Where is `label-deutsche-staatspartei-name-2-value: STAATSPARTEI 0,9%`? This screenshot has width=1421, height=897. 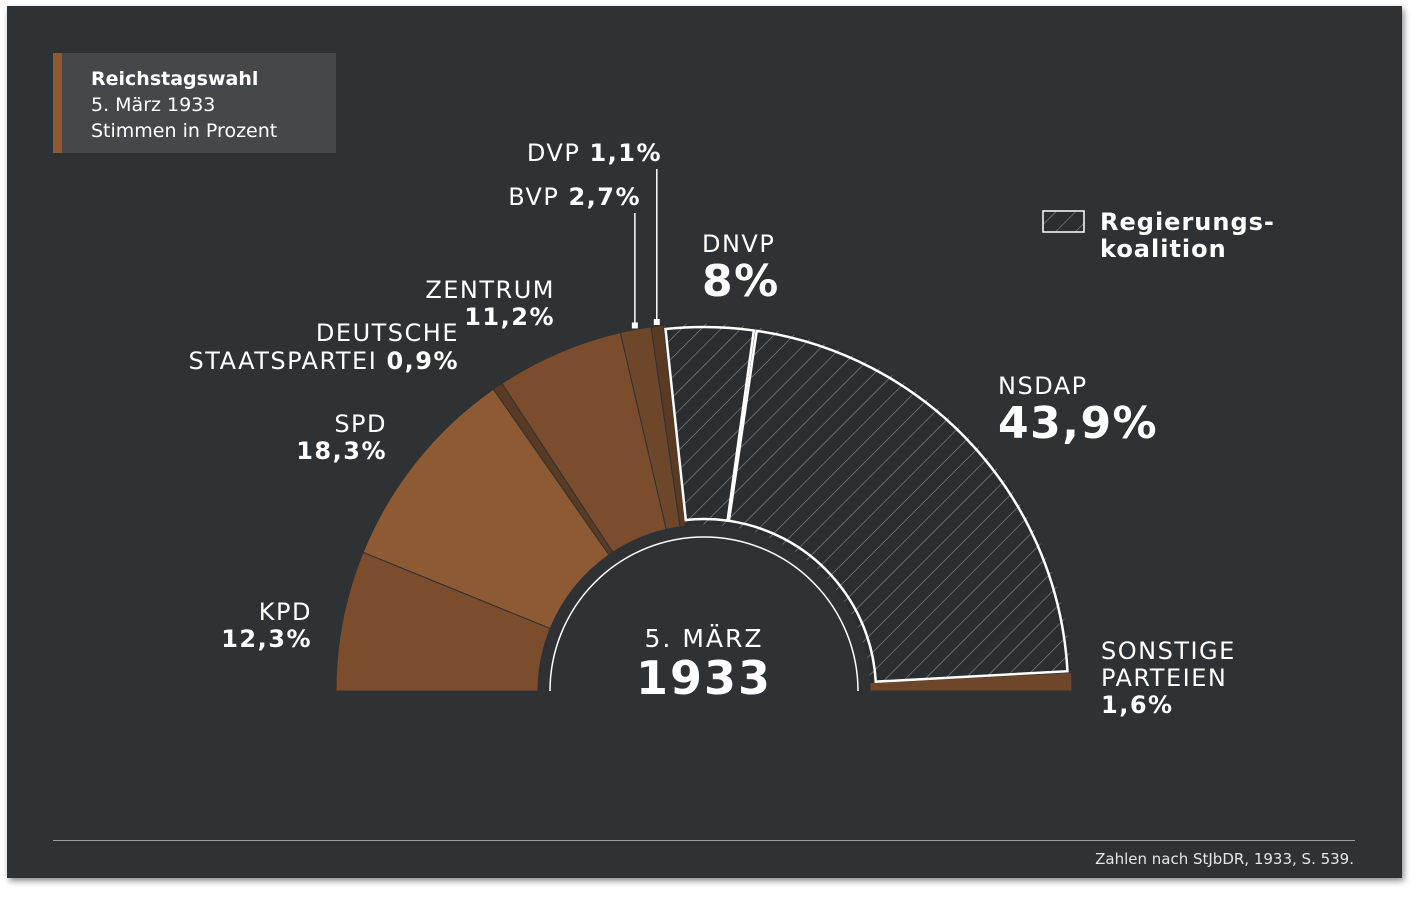
label-deutsche-staatspartei-name-2-value: STAATSPARTEI 0,9% is located at coordinates (324, 361).